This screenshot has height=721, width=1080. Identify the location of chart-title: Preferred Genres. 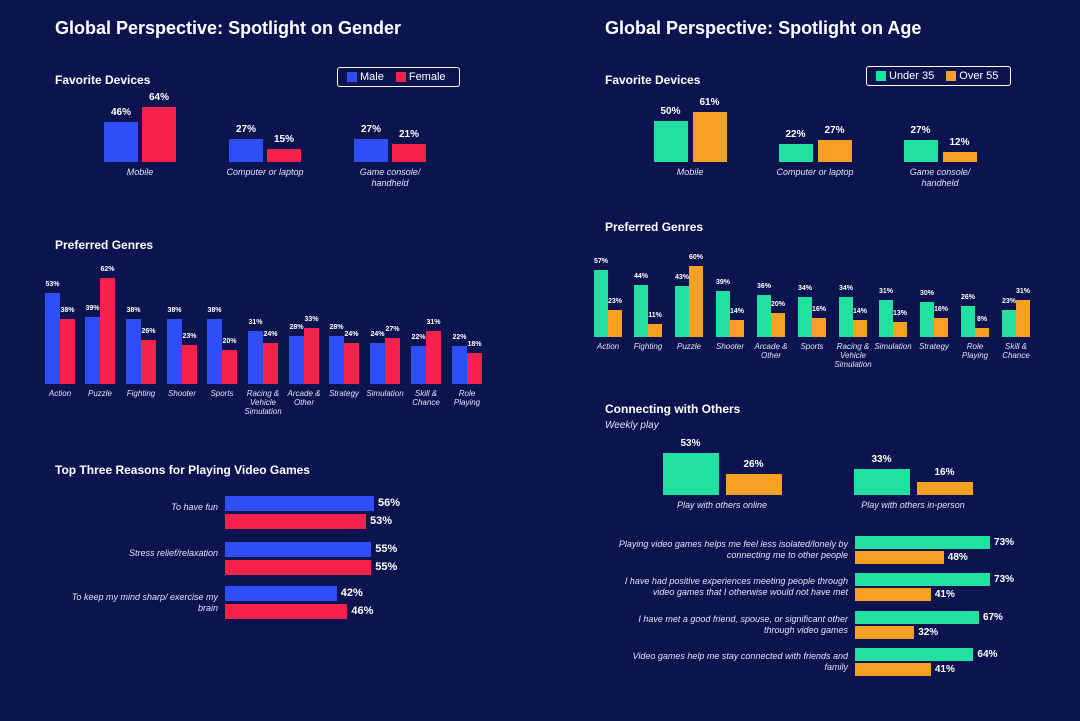
(654, 227).